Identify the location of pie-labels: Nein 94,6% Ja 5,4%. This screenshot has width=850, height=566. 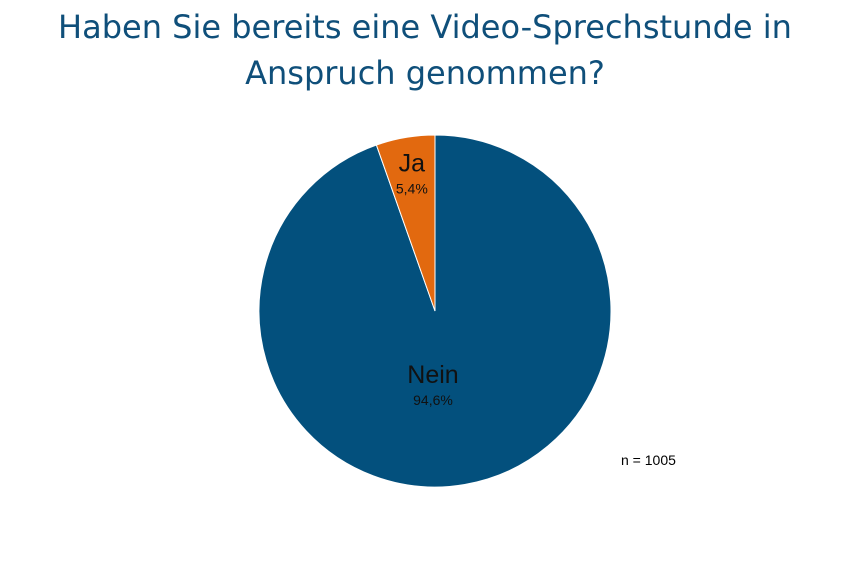
(427, 279).